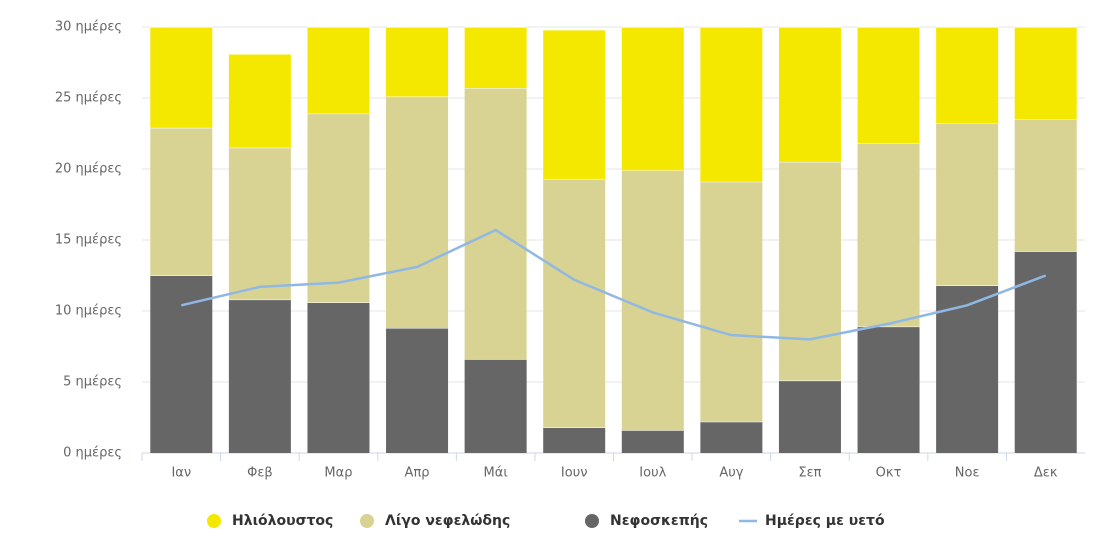  I want to click on legend-label: Ηλιόλουστος, so click(282, 521).